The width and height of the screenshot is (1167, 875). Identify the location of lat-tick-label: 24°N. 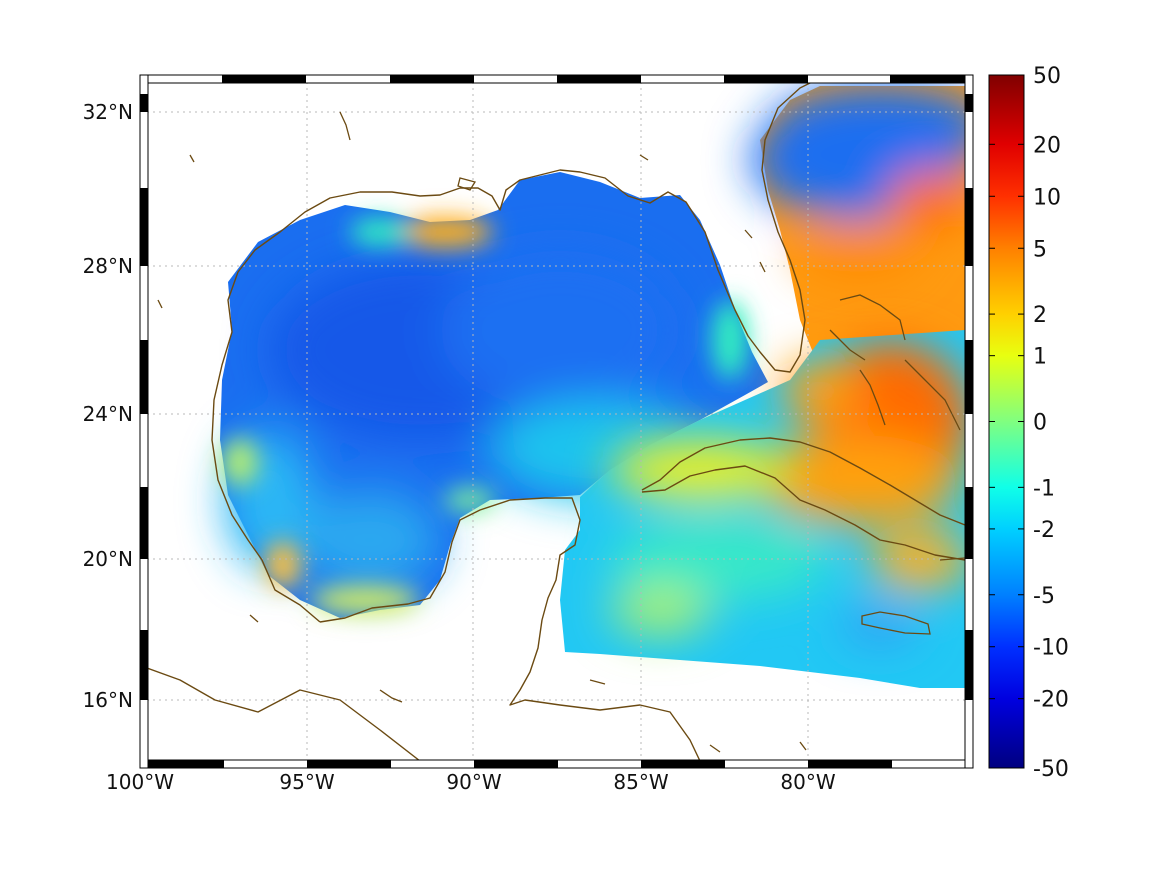
(108, 414).